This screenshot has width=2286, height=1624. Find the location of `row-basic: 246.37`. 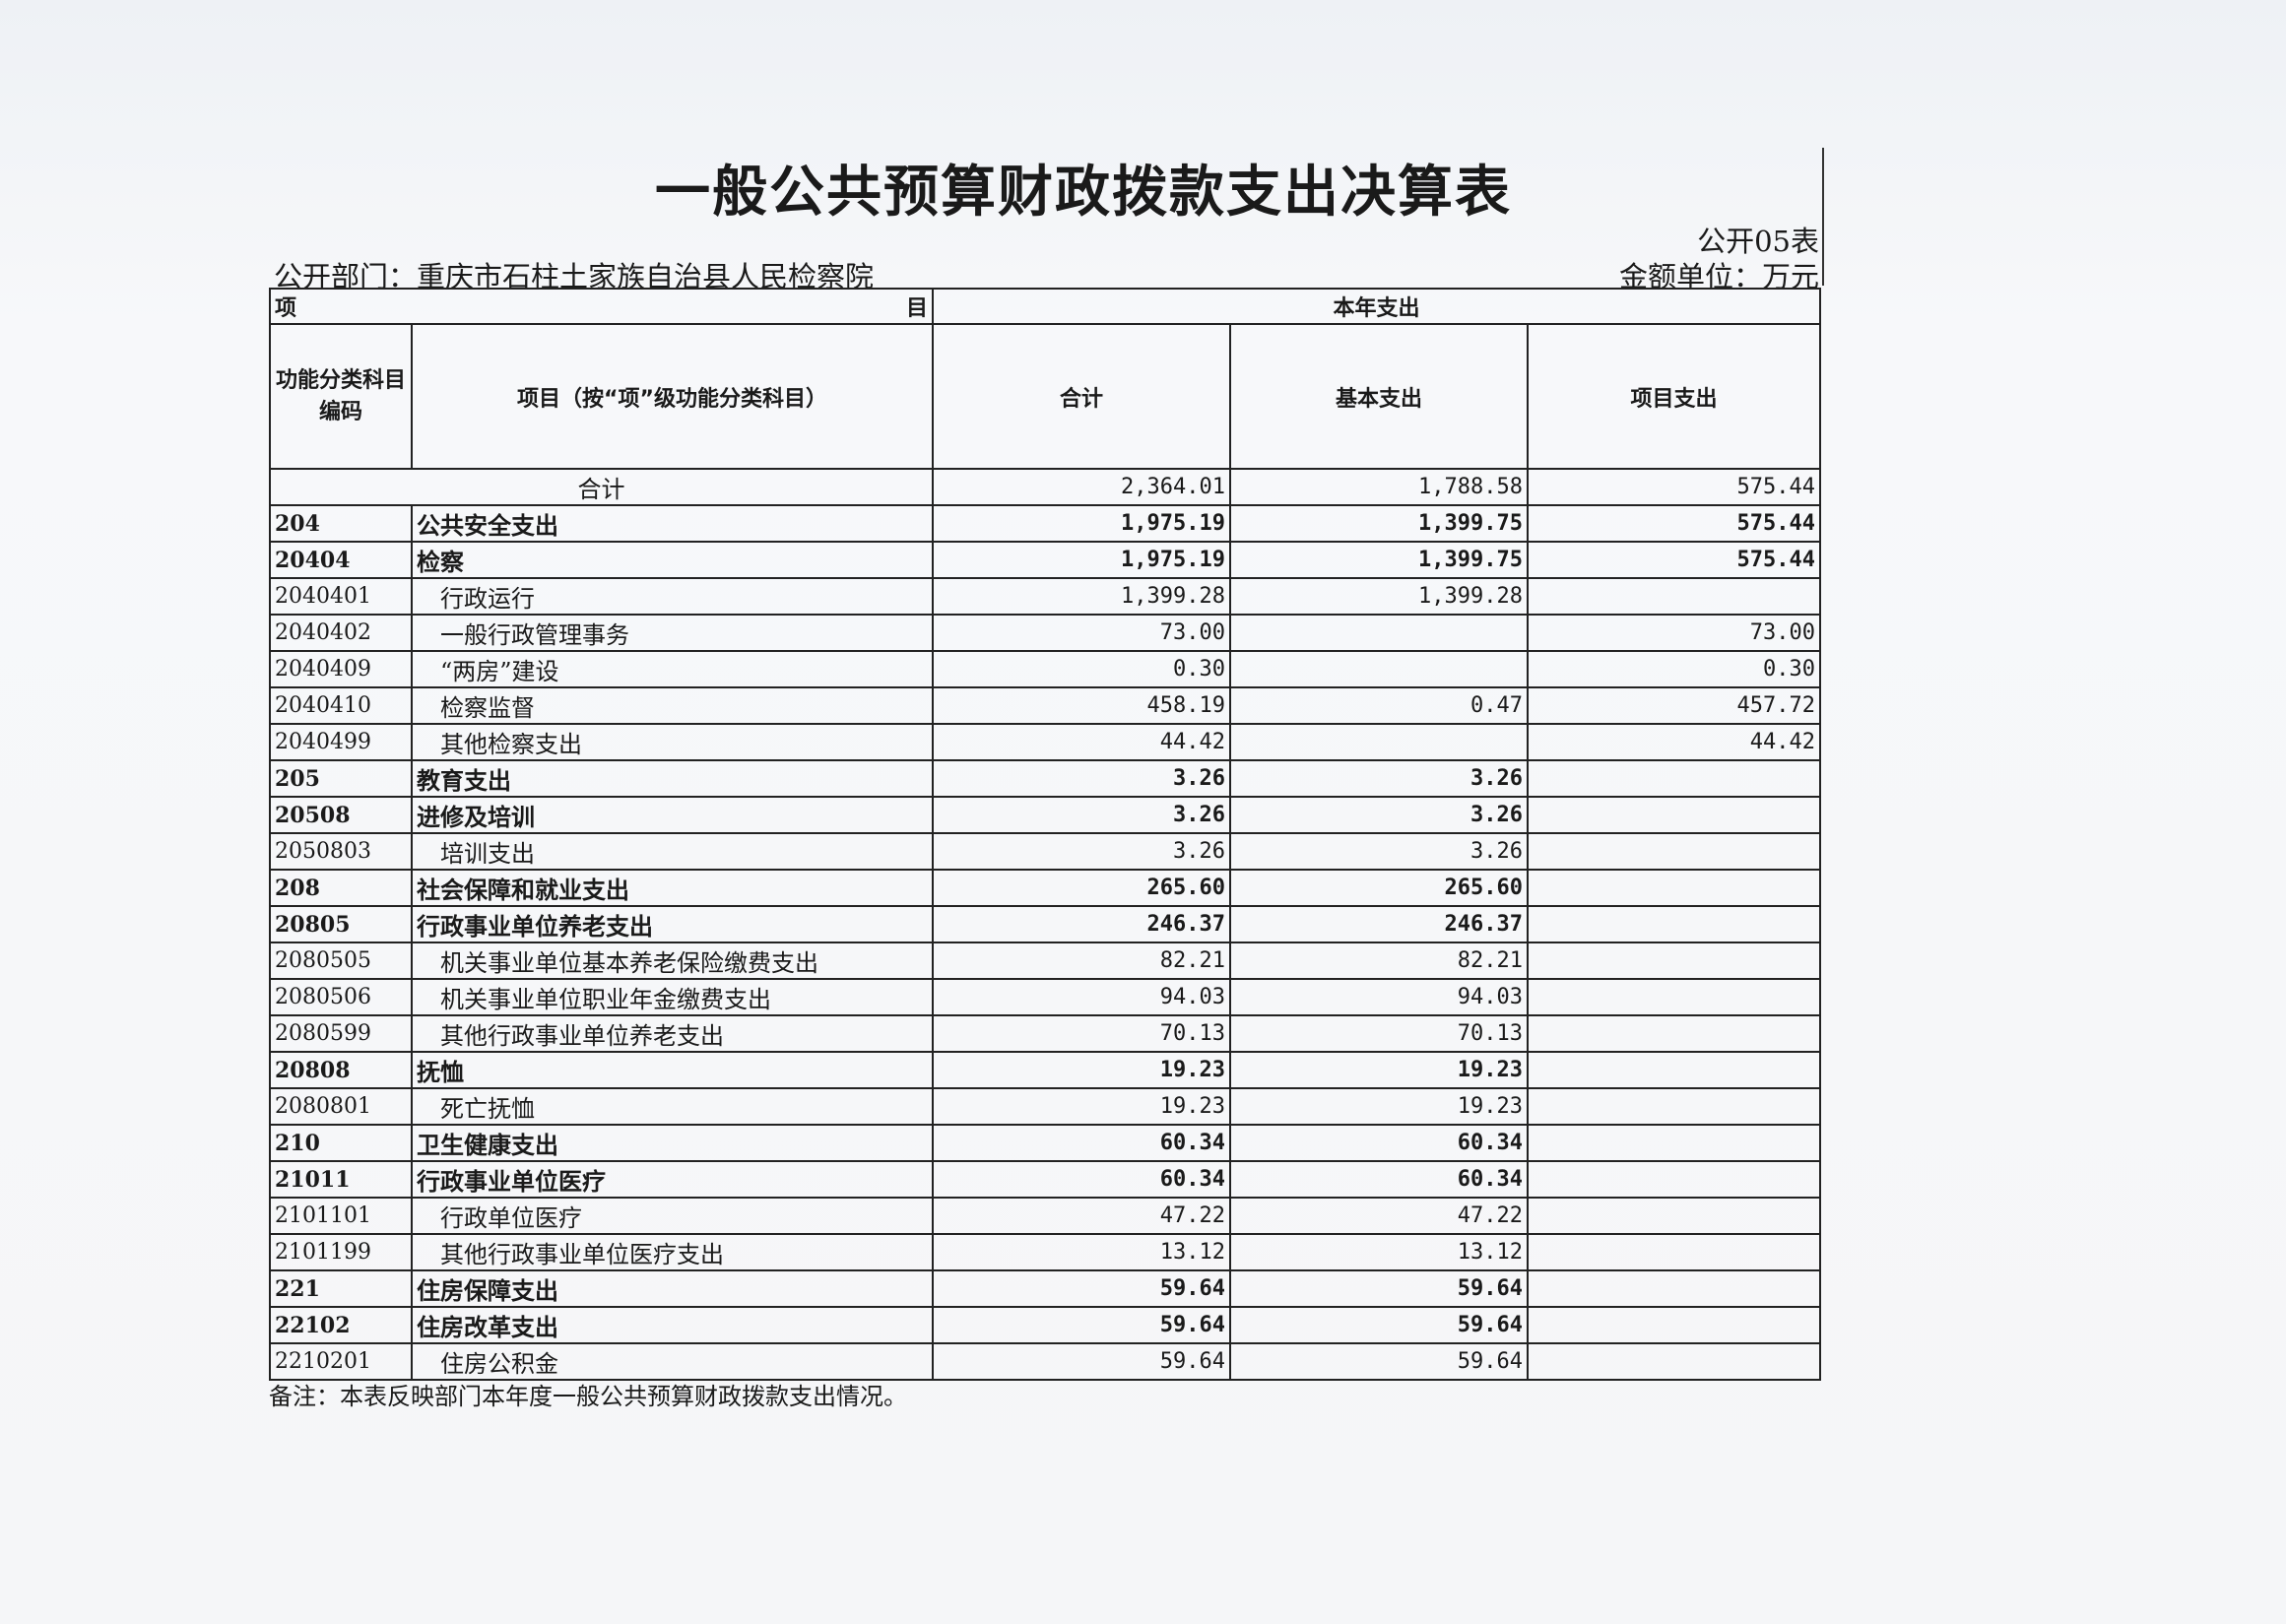

row-basic: 246.37 is located at coordinates (1379, 924).